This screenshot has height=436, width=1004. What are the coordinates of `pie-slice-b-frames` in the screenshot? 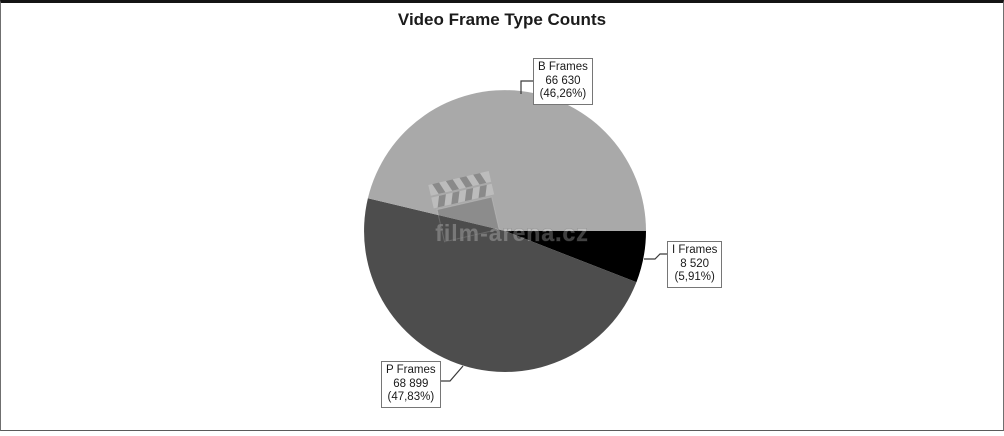 It's located at (506, 161).